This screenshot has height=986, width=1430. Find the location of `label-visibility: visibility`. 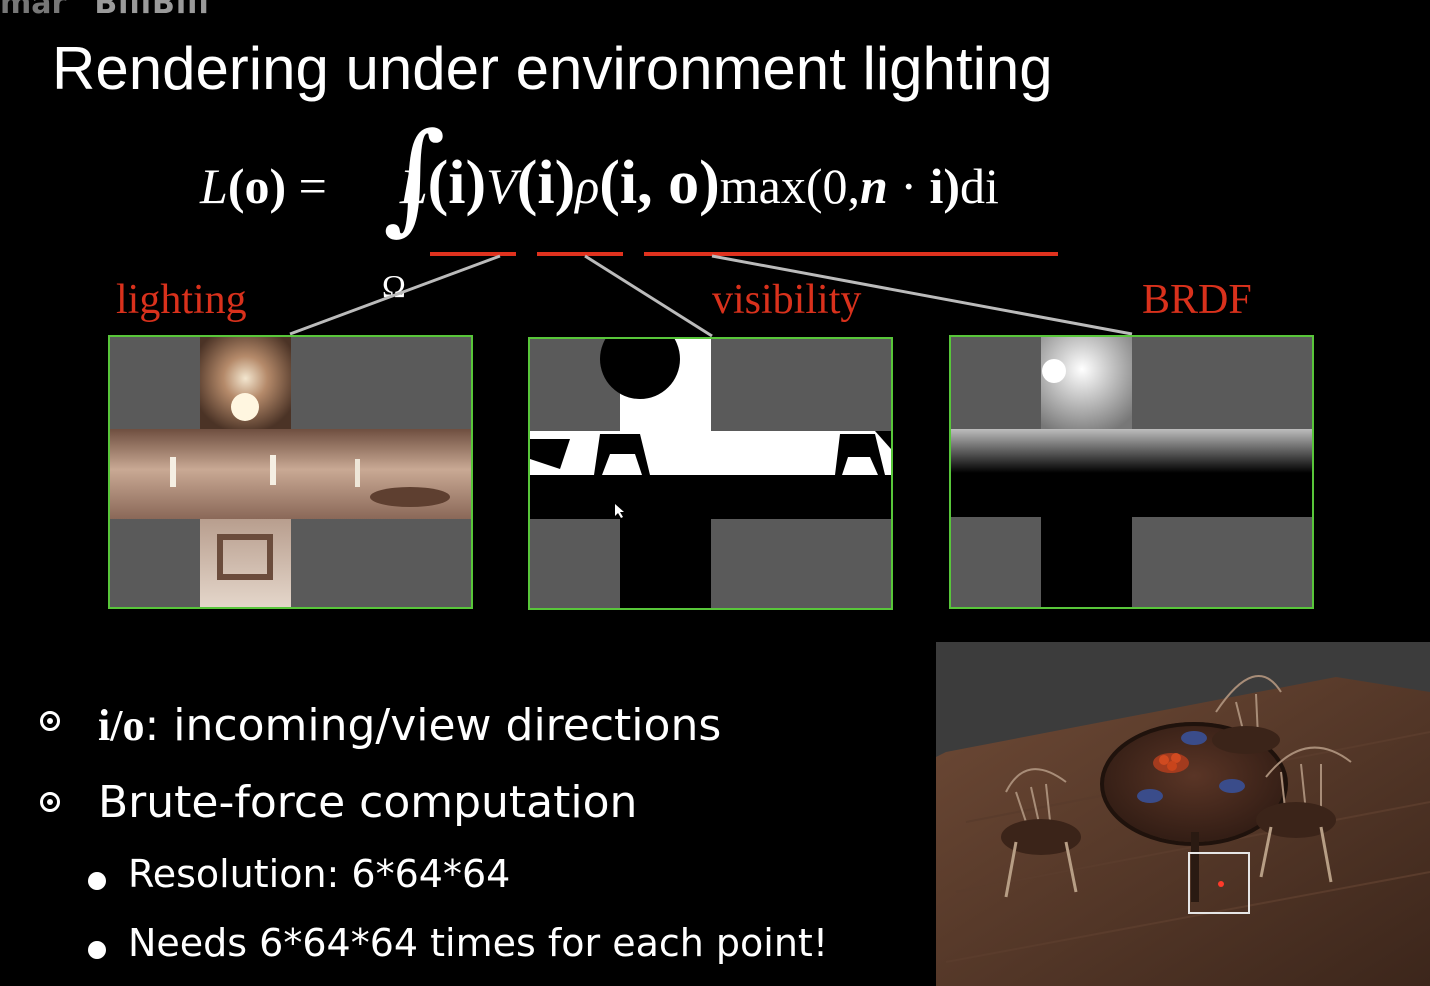

label-visibility: visibility is located at coordinates (787, 300).